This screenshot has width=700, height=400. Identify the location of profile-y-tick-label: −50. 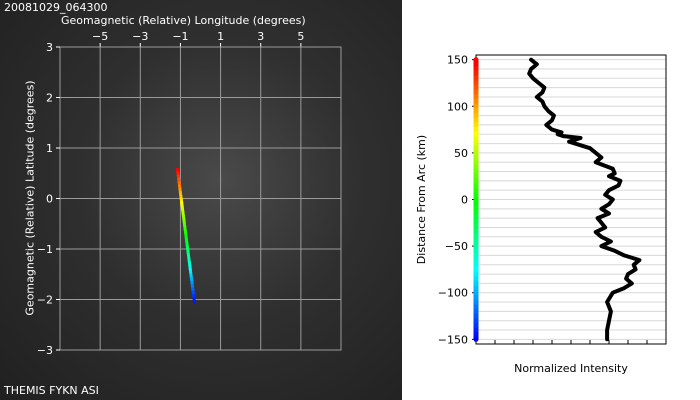
(456, 246).